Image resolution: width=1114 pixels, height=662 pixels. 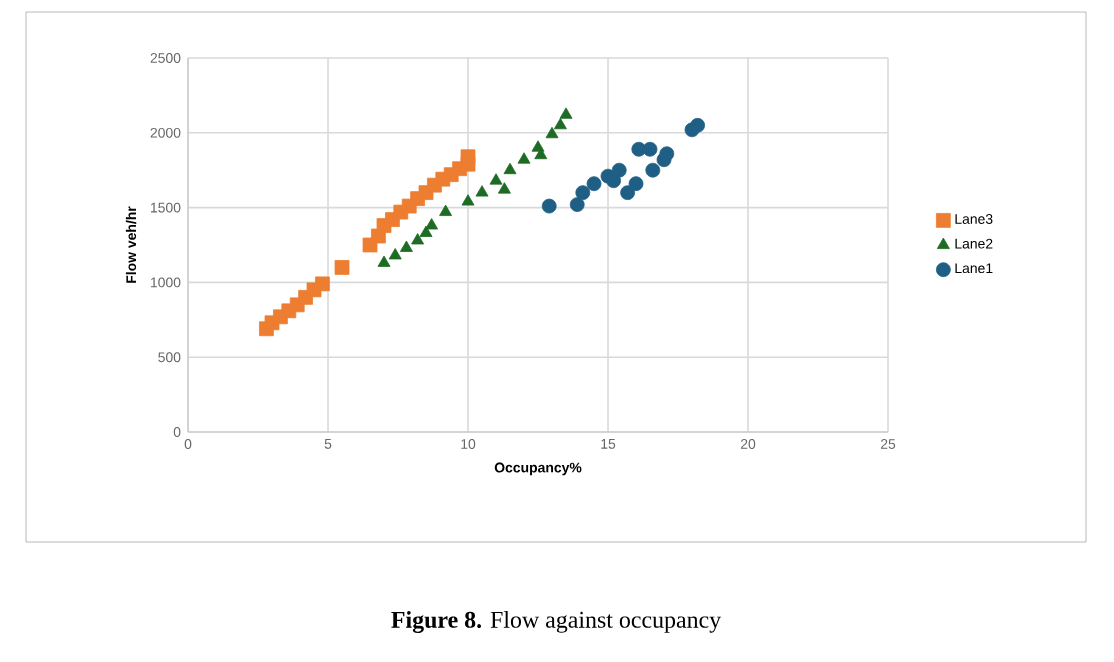 I want to click on text: Figure 8. Flow against occupancy, so click(x=556, y=622).